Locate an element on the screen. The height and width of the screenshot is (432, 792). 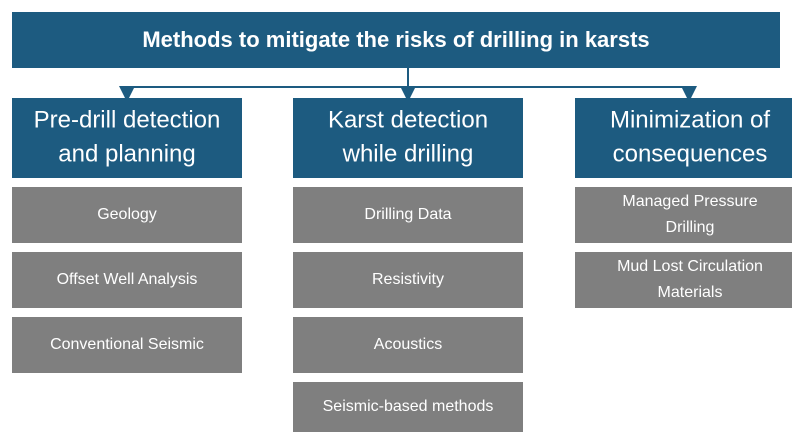
title-box is located at coordinates (396, 40).